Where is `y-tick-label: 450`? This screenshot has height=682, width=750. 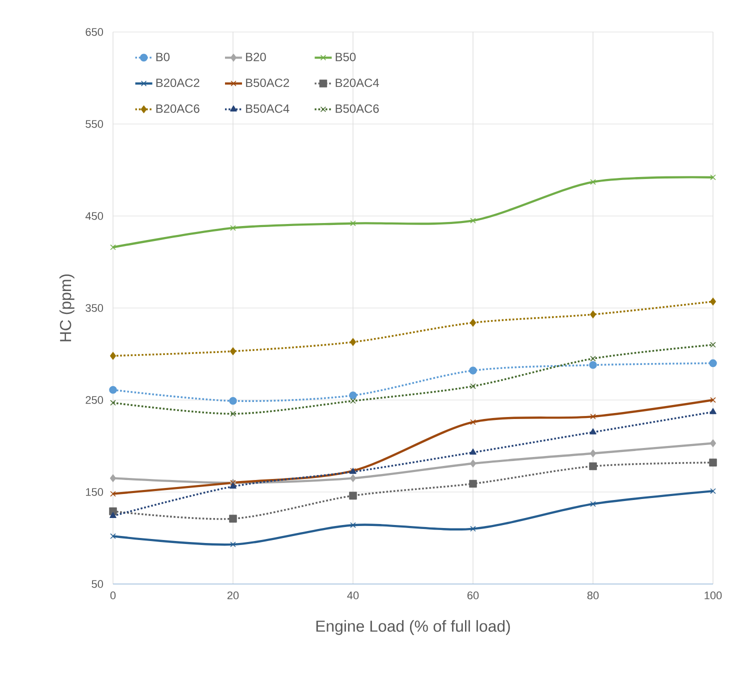 y-tick-label: 450 is located at coordinates (94, 216).